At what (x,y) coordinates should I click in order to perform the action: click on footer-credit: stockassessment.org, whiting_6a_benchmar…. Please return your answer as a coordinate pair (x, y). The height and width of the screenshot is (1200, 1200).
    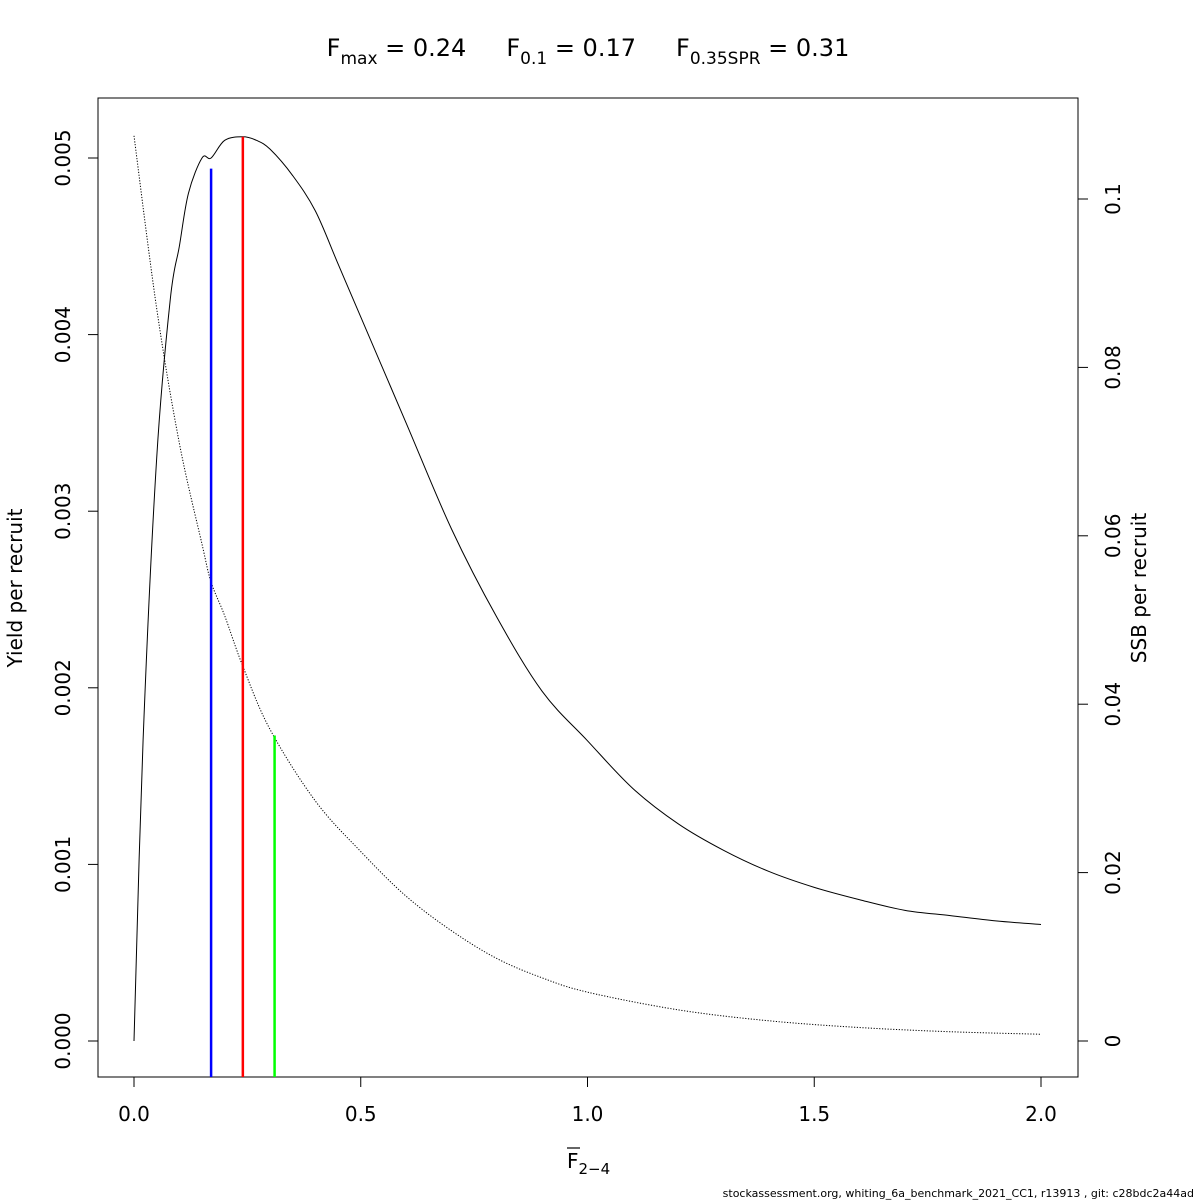
    Looking at the image, I should click on (958, 1193).